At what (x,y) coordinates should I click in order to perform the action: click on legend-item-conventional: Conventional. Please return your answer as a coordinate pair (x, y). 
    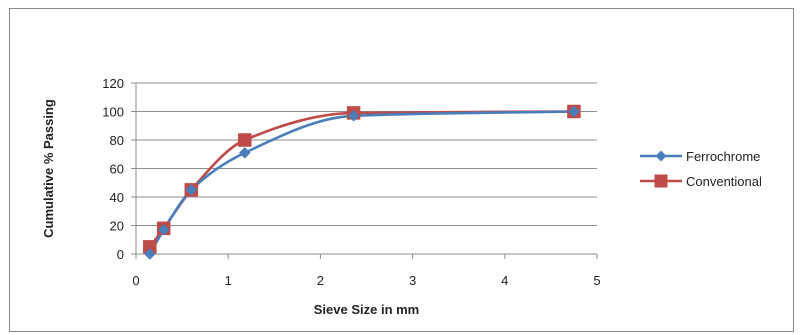
    Looking at the image, I should click on (701, 181).